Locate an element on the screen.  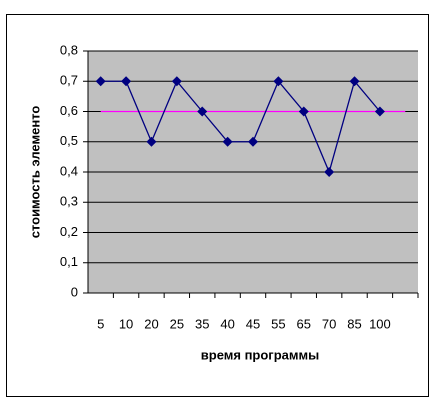
x-tick-label: 85 is located at coordinates (354, 323).